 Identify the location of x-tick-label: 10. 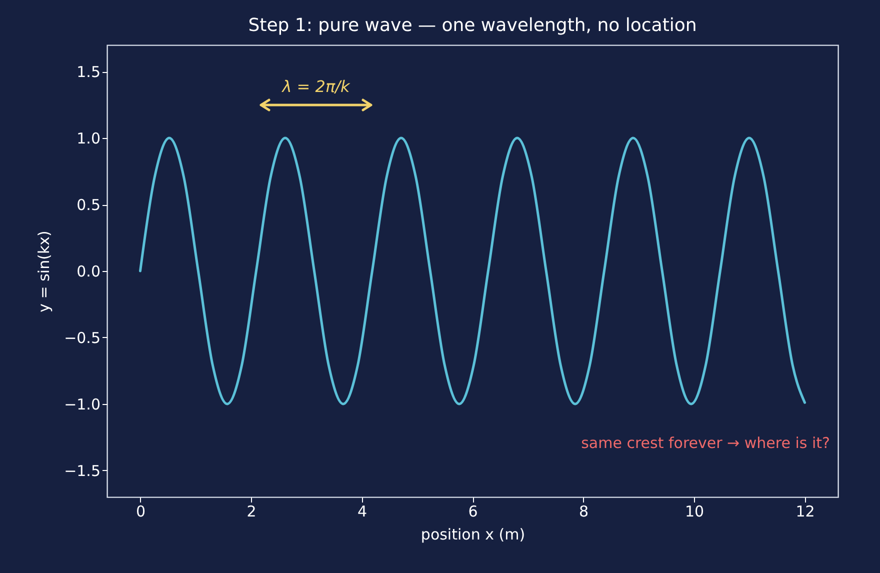
(694, 511).